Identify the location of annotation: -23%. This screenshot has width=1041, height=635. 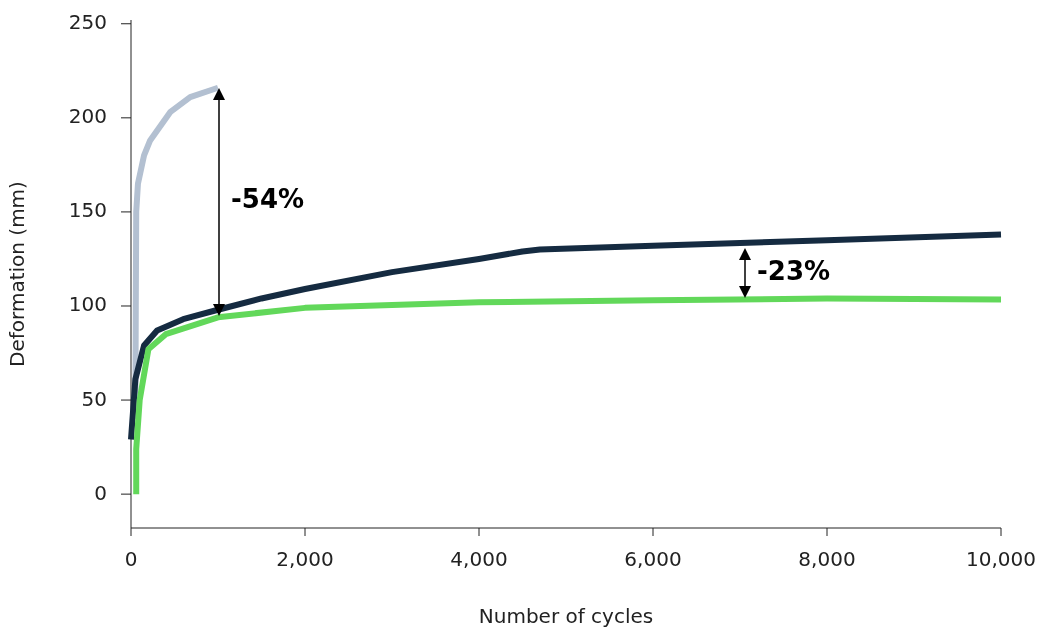
(794, 270).